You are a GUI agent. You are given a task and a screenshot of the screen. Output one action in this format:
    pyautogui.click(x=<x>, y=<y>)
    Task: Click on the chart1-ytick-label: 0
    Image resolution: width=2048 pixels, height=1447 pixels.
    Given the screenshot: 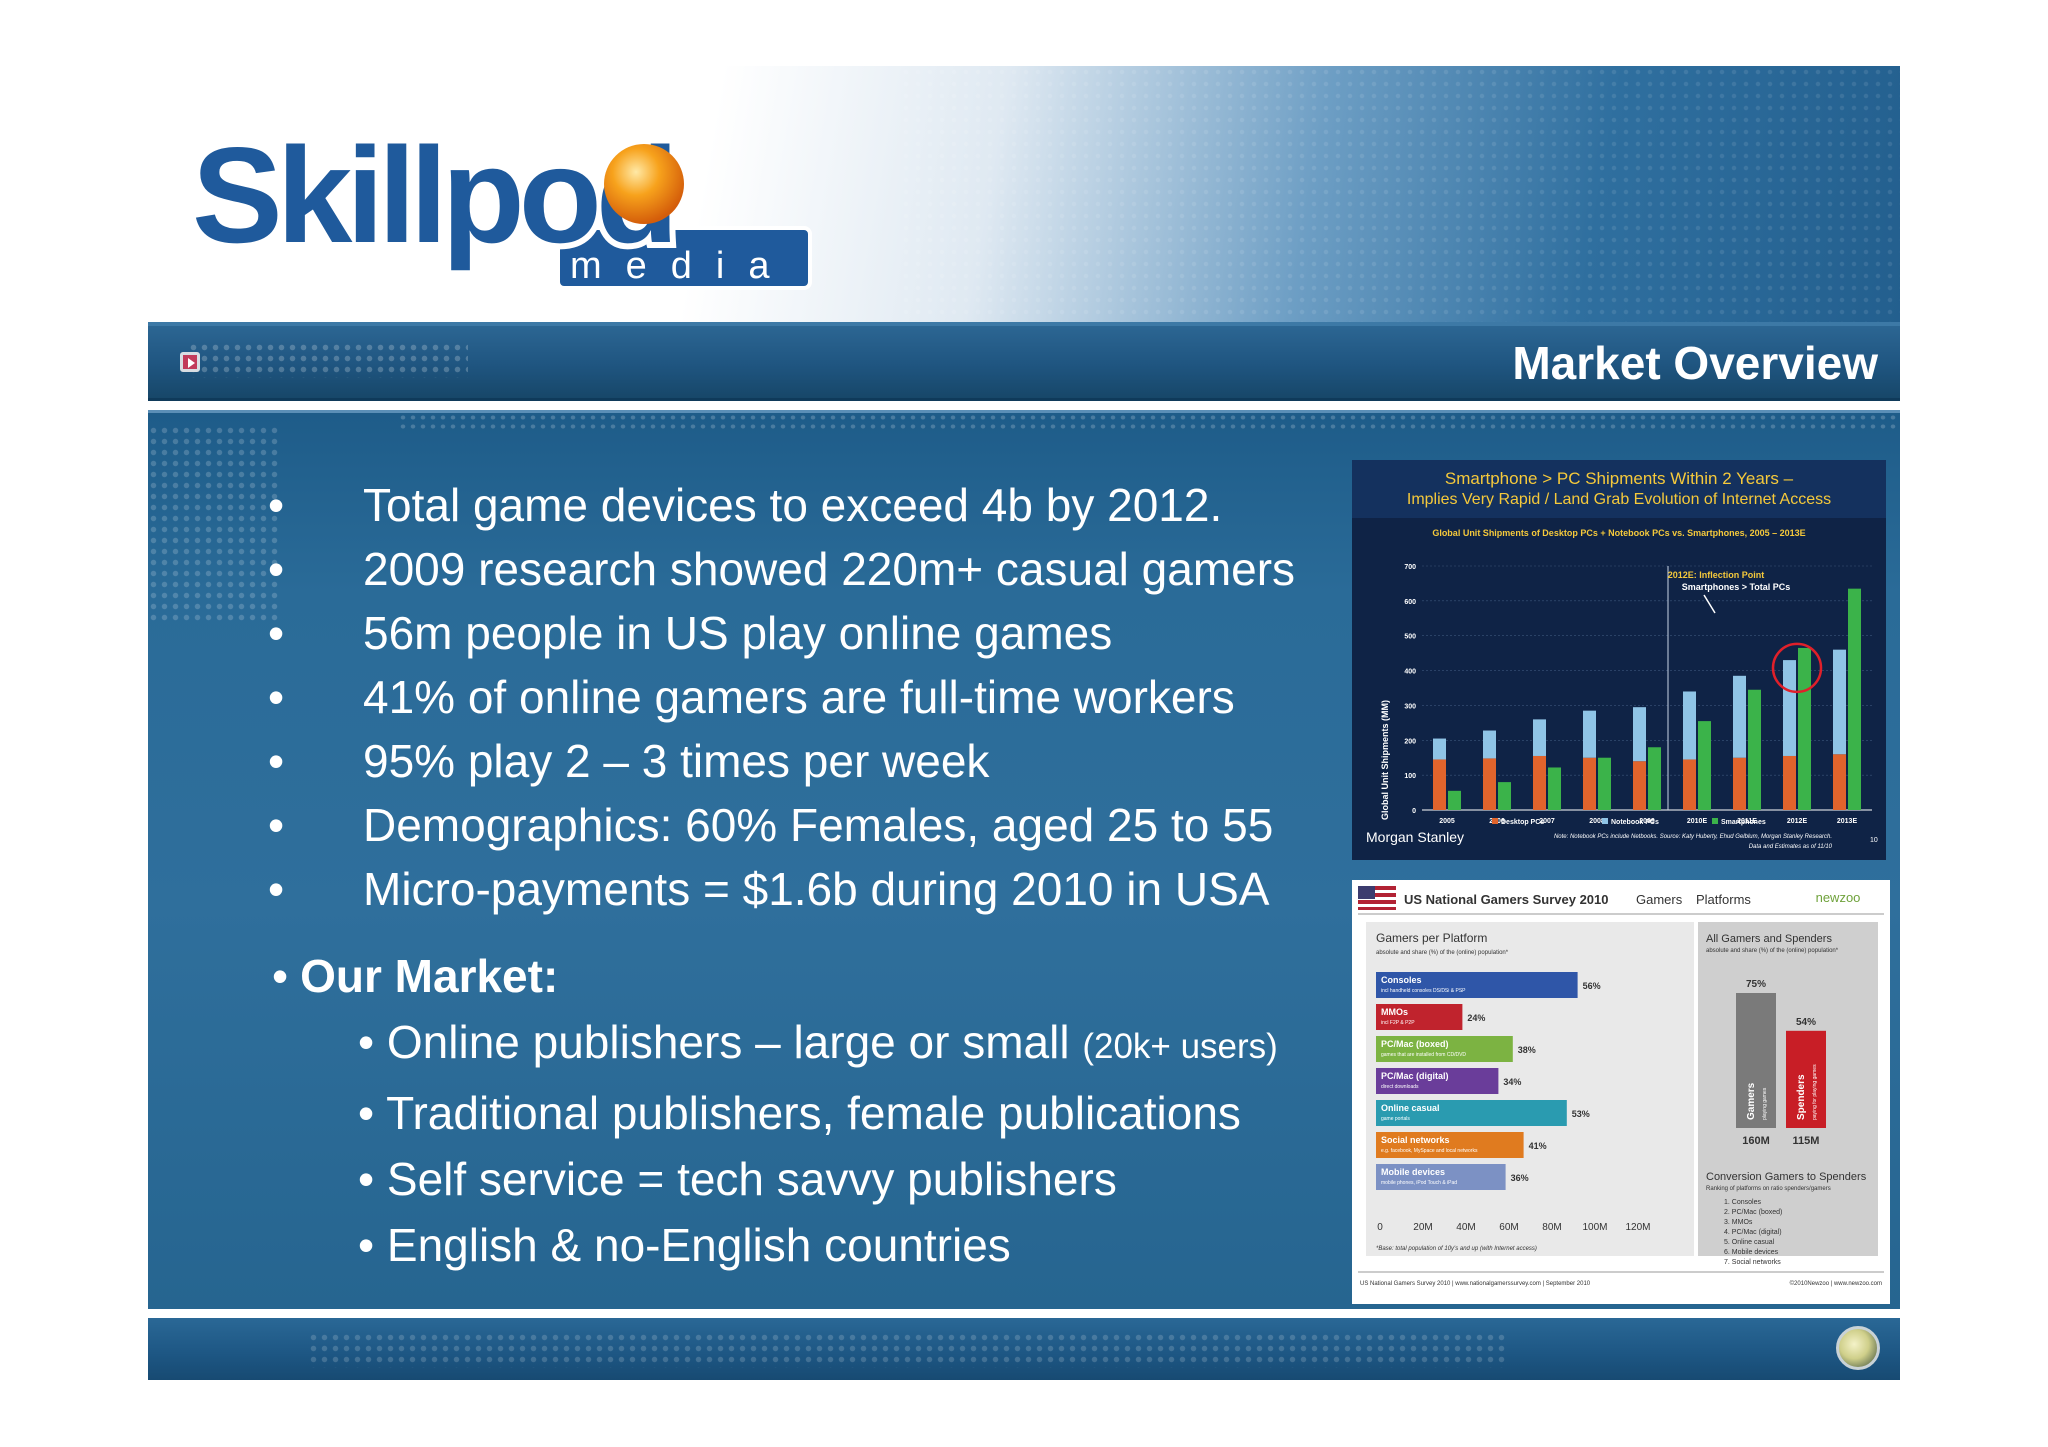 What is the action you would take?
    pyautogui.click(x=1414, y=811)
    